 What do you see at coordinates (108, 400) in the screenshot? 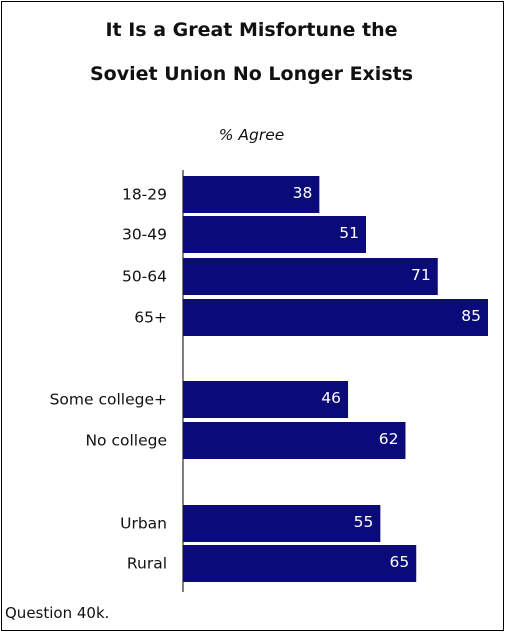
I see `category-label-4: Some college+` at bounding box center [108, 400].